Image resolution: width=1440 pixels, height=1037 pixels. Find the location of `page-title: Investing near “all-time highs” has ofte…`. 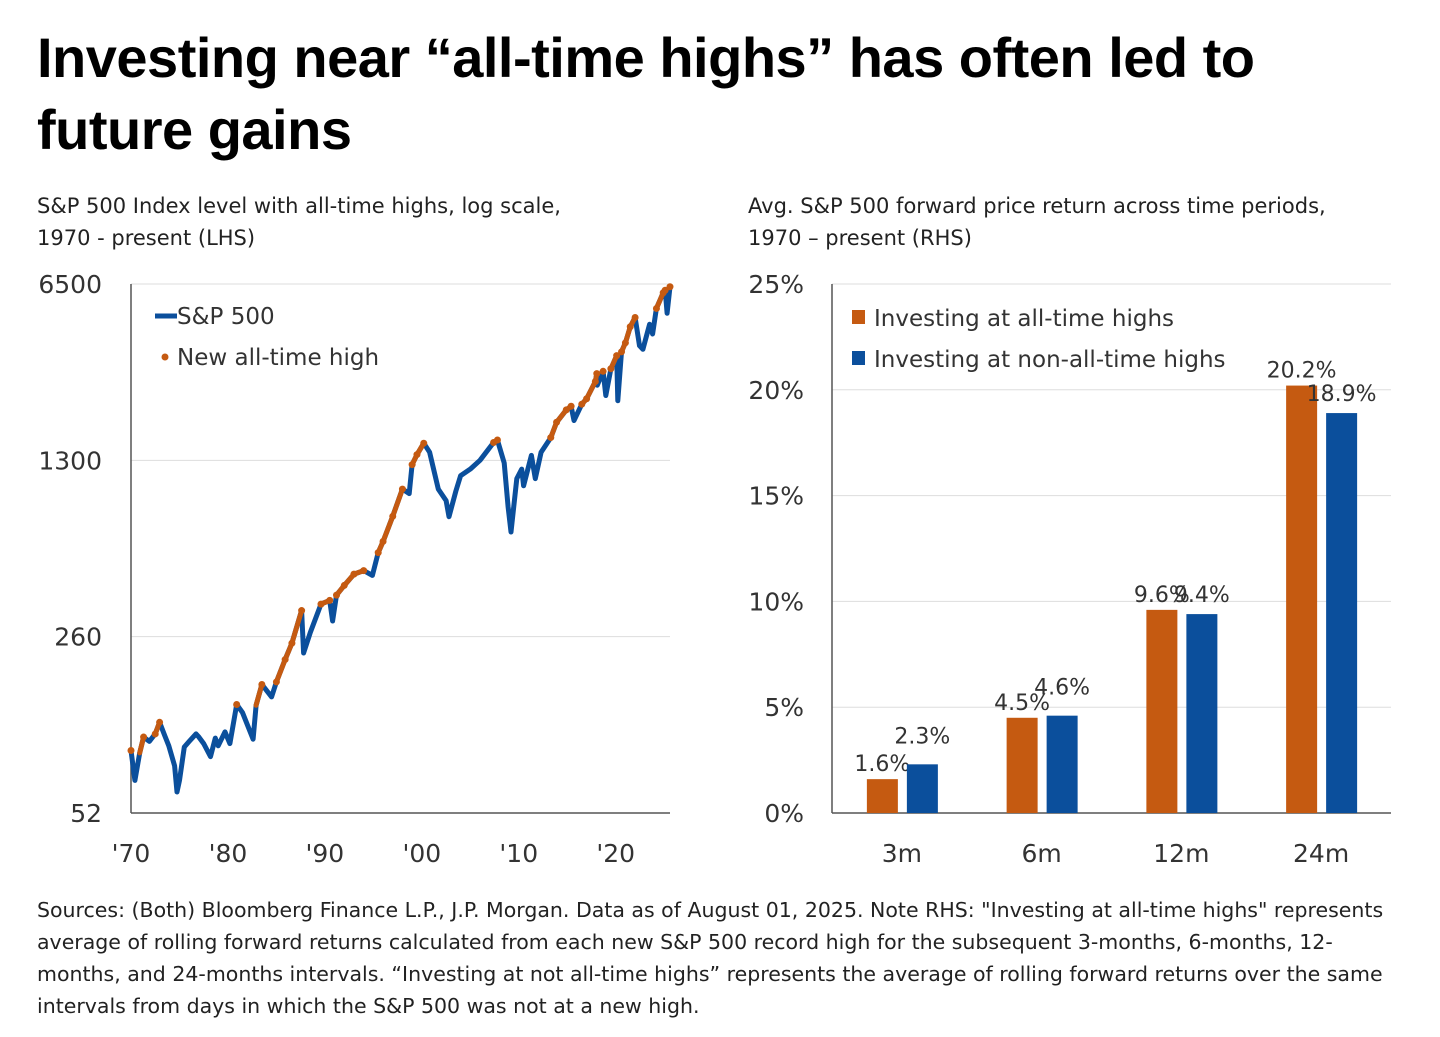

page-title: Investing near “all-time highs” has ofte… is located at coordinates (646, 93).